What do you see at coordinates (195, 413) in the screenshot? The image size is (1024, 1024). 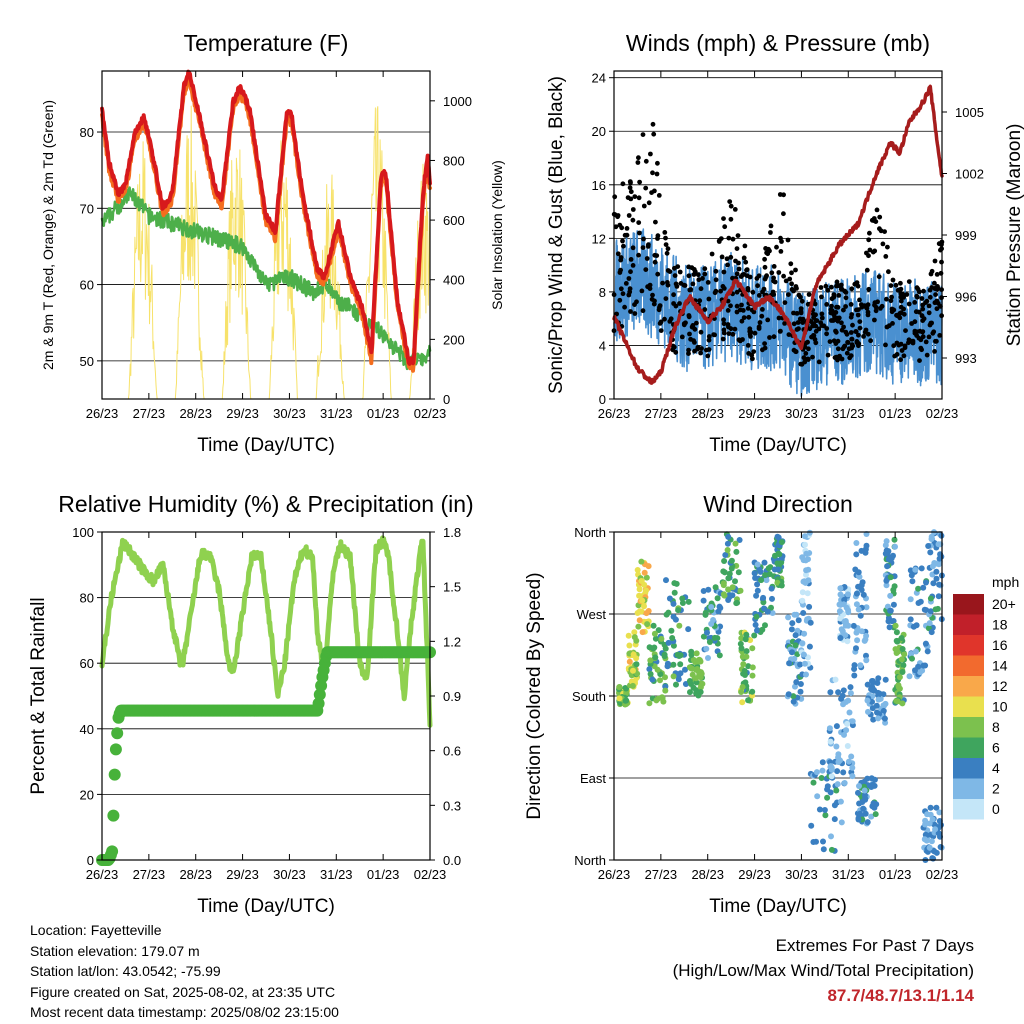 I see `temperature-xtick-label: 28/23` at bounding box center [195, 413].